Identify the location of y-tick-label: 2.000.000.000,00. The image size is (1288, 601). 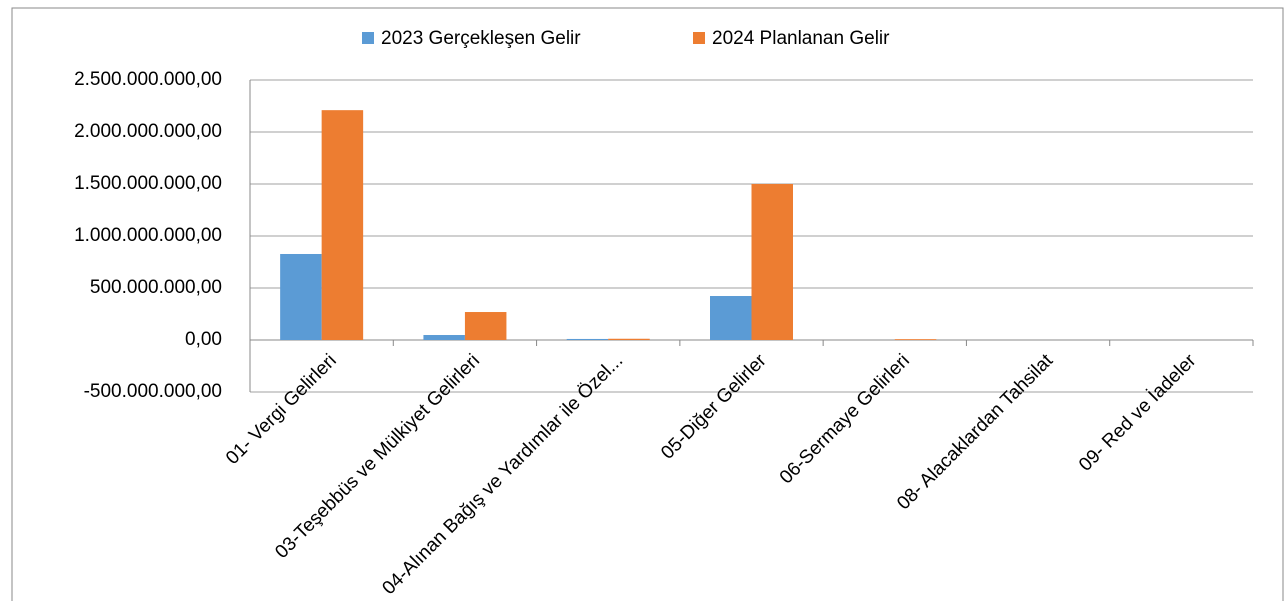
(148, 131).